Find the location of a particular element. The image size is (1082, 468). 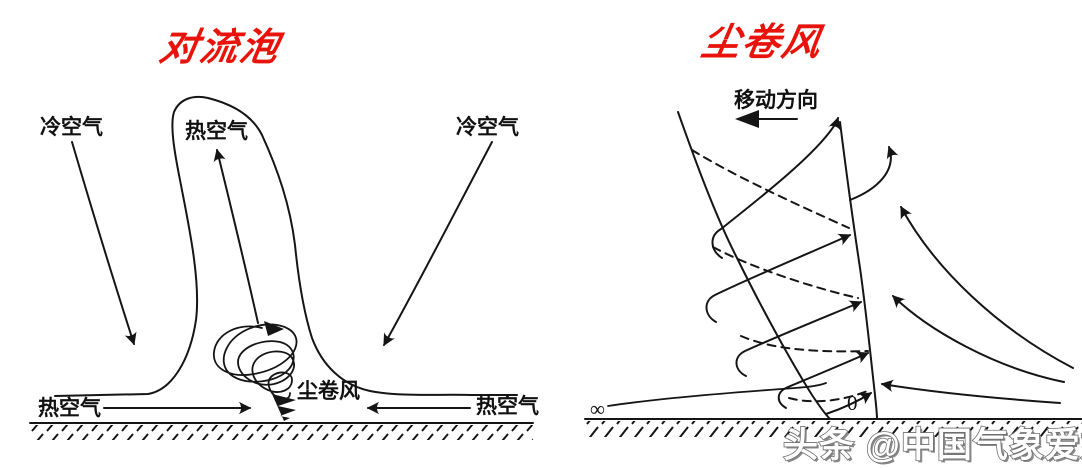

label-cold-air-left: 冷空气 is located at coordinates (71, 127).